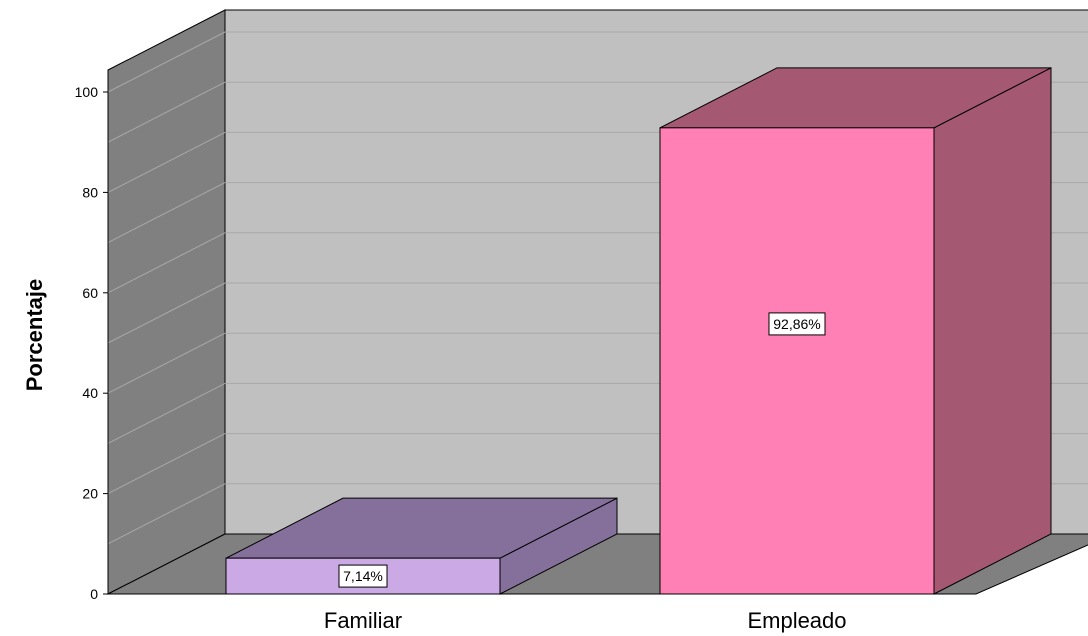  I want to click on x-tick-label: Familiar, so click(363, 620).